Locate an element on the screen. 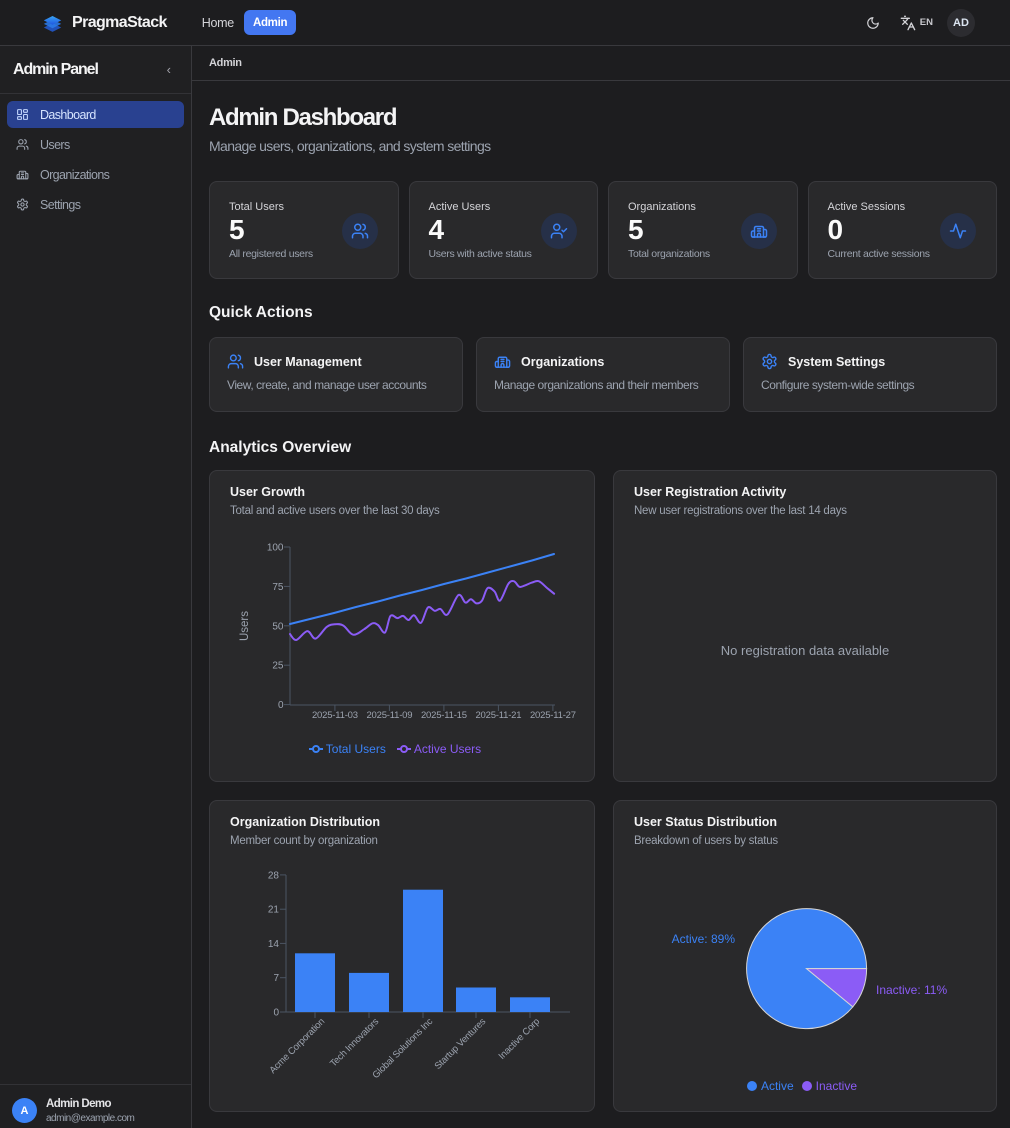  svg-text: Inactive Corp is located at coordinates (520, 1039).